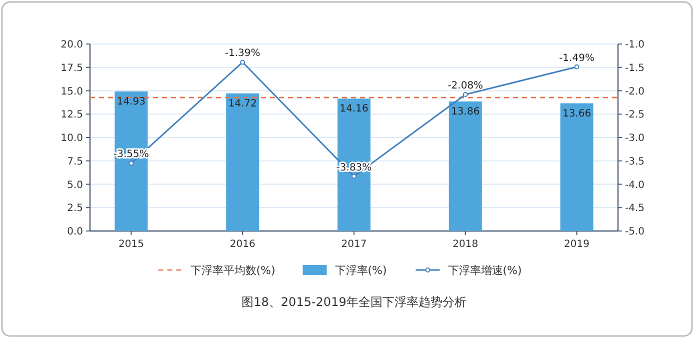  What do you see at coordinates (466, 86) in the screenshot?
I see `data-label: -2.08%` at bounding box center [466, 86].